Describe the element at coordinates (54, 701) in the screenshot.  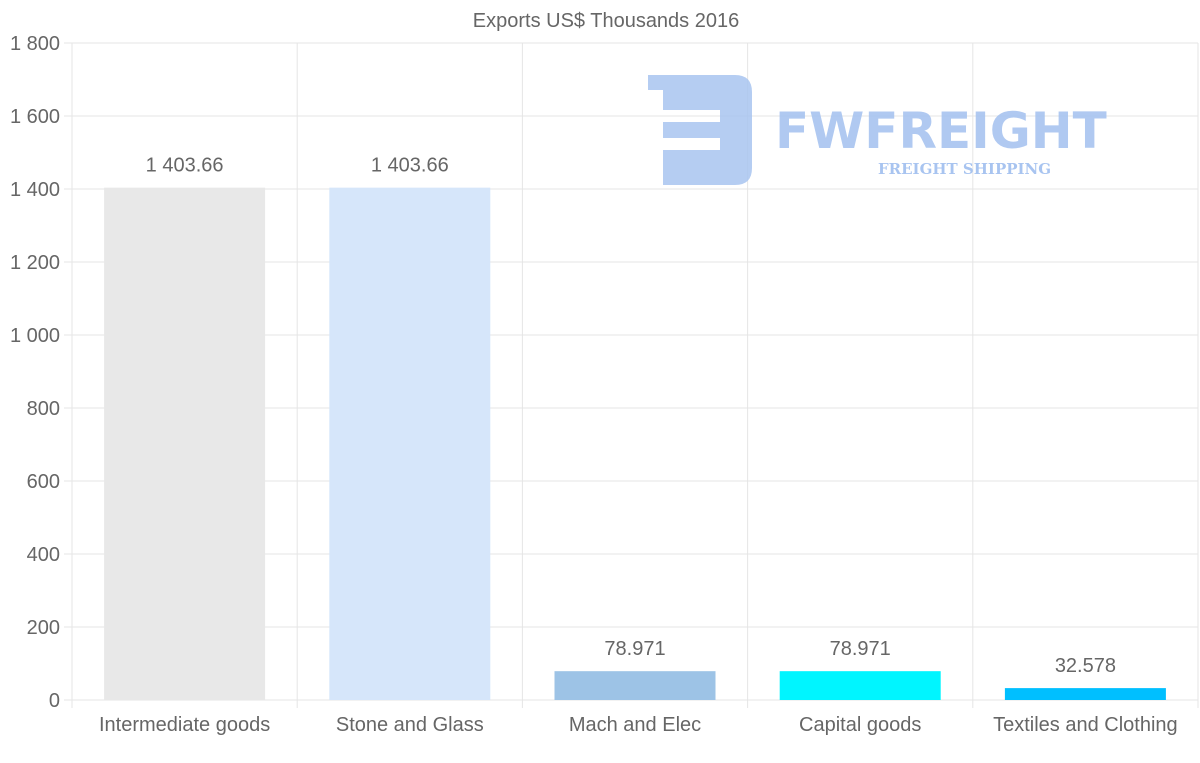
I see `y-tick-label: 0` at that location.